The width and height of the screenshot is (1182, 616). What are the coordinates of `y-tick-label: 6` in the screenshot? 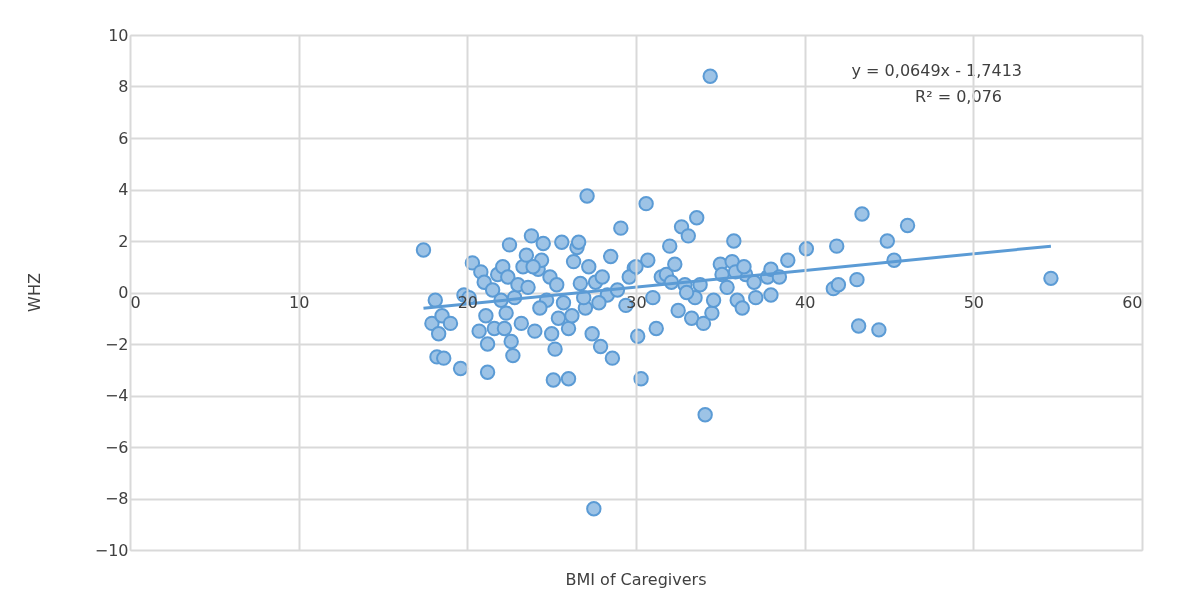 It's located at (123, 138).